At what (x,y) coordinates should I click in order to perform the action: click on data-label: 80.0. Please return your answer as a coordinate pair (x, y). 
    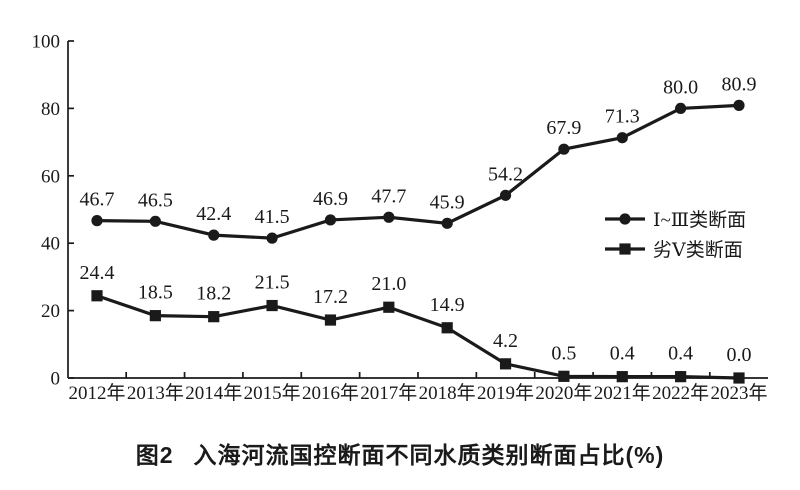
    Looking at the image, I should click on (680, 87).